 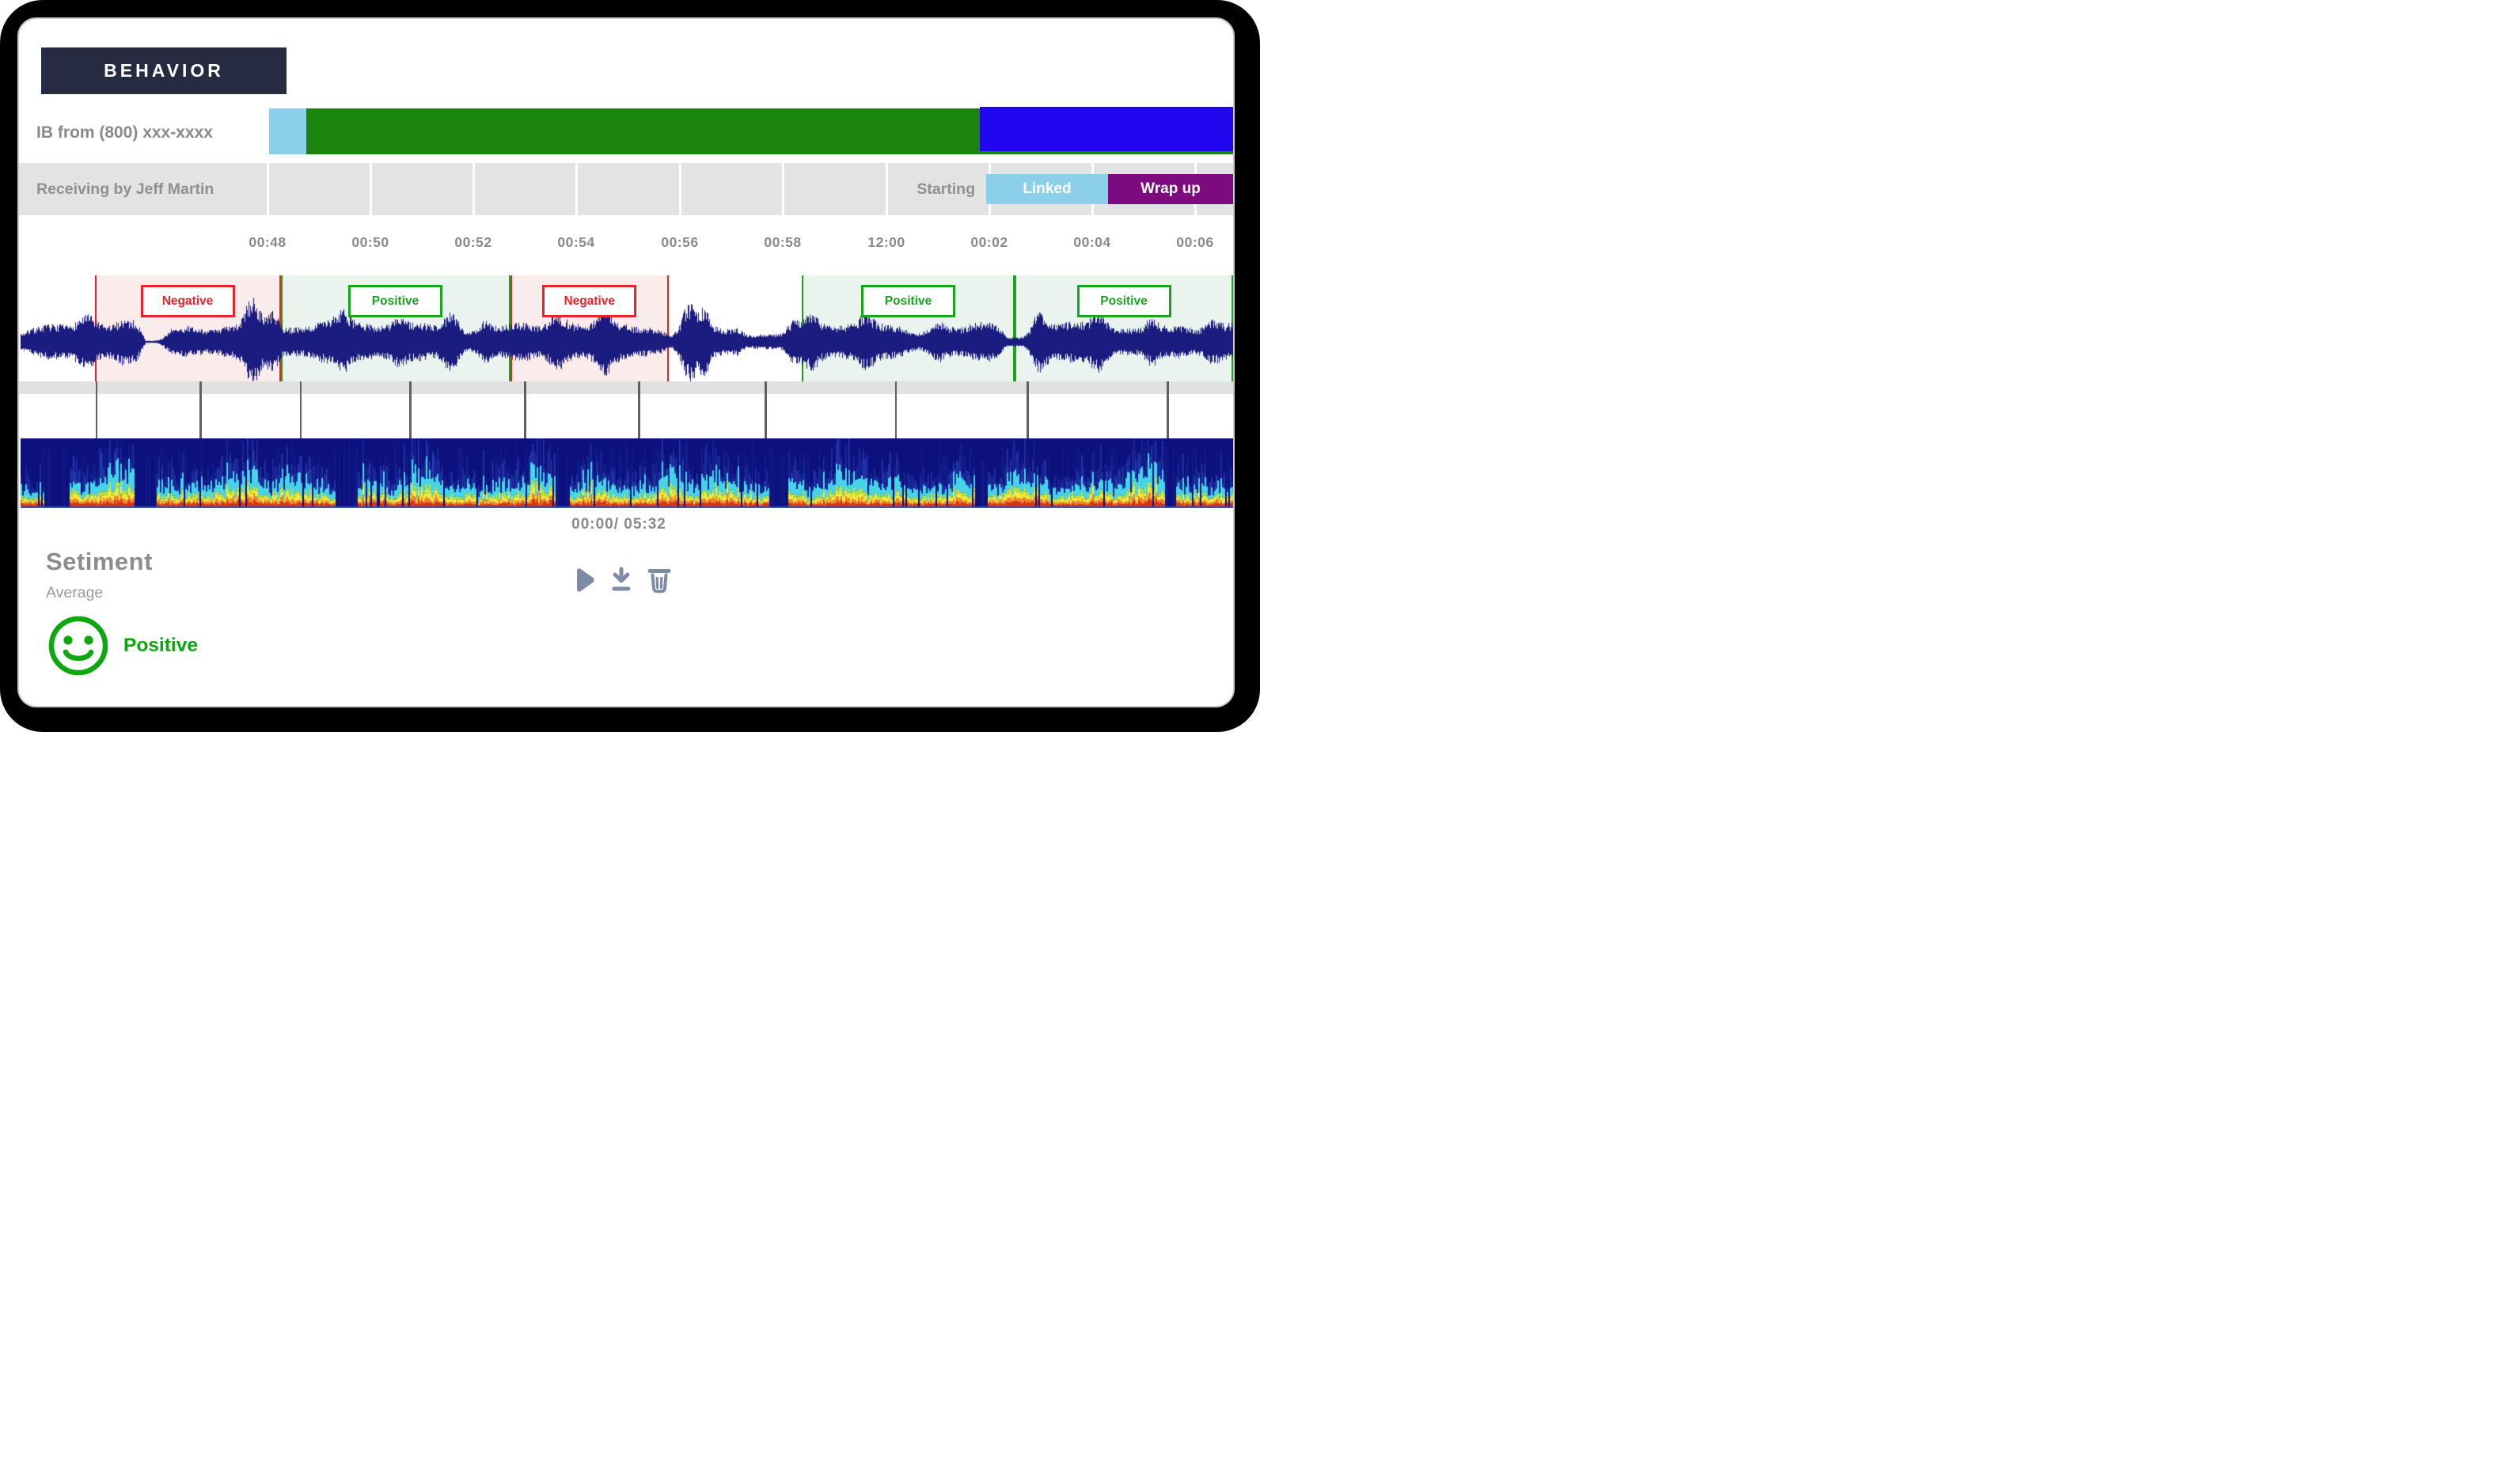 I want to click on download-icon, so click(x=621, y=580).